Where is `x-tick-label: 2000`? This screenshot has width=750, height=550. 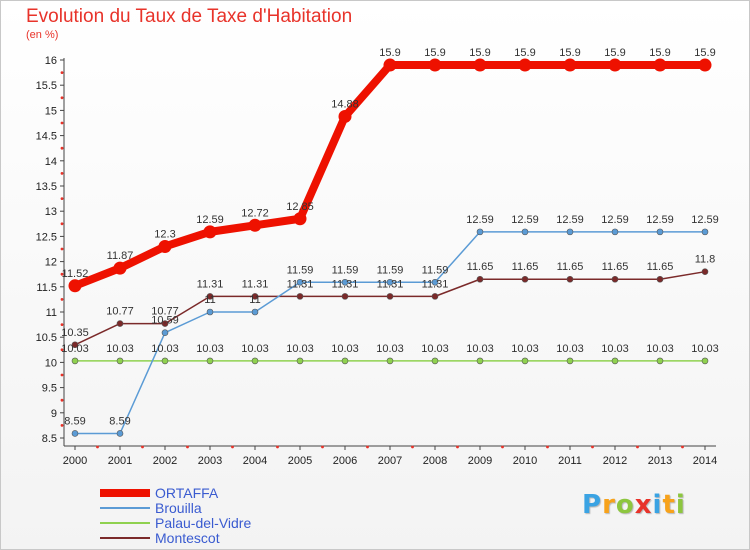
x-tick-label: 2000 is located at coordinates (75, 461).